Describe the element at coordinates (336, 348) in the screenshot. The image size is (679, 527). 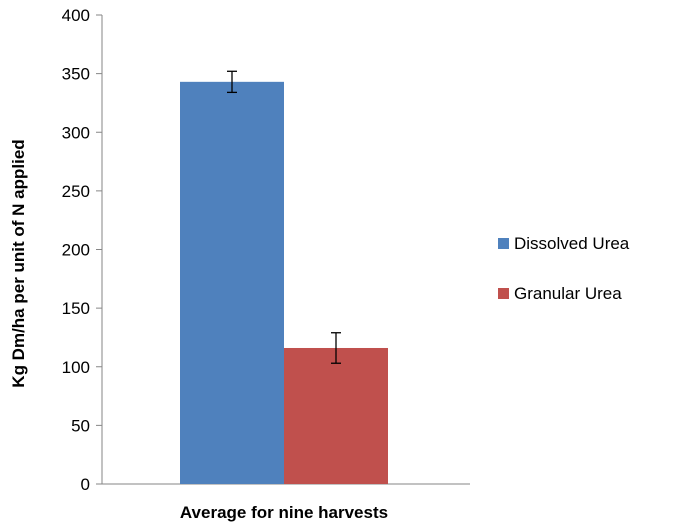
I see `error-bar-granular-urea` at that location.